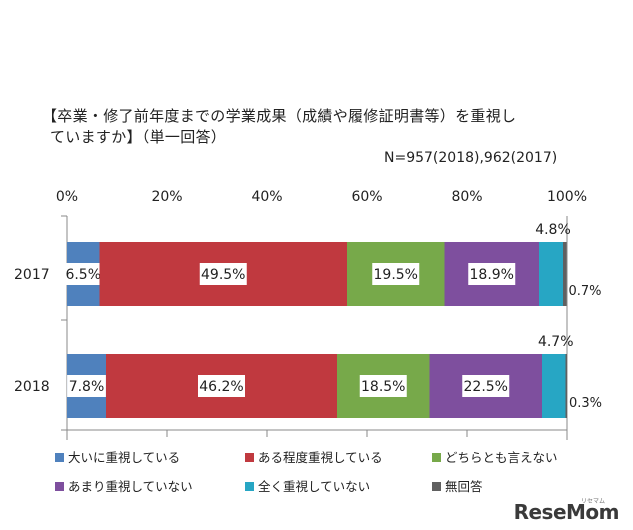 This screenshot has height=530, width=633. I want to click on x-tick-label: 0%, so click(67, 197).